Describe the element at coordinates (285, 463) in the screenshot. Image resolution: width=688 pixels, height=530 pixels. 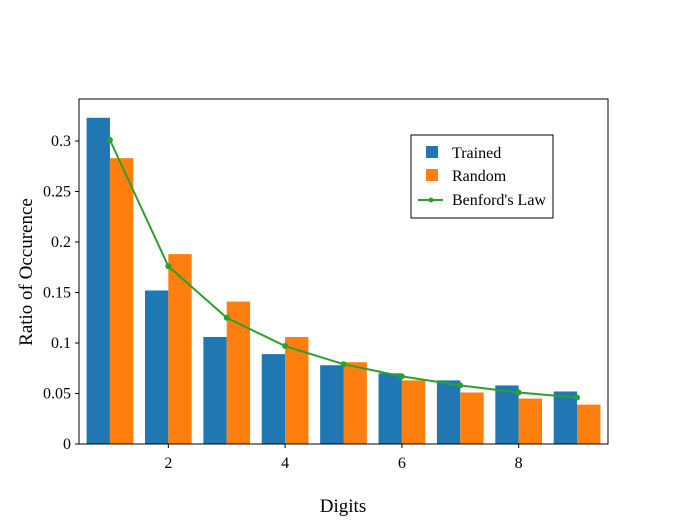
I see `x-tick-label: 4` at that location.